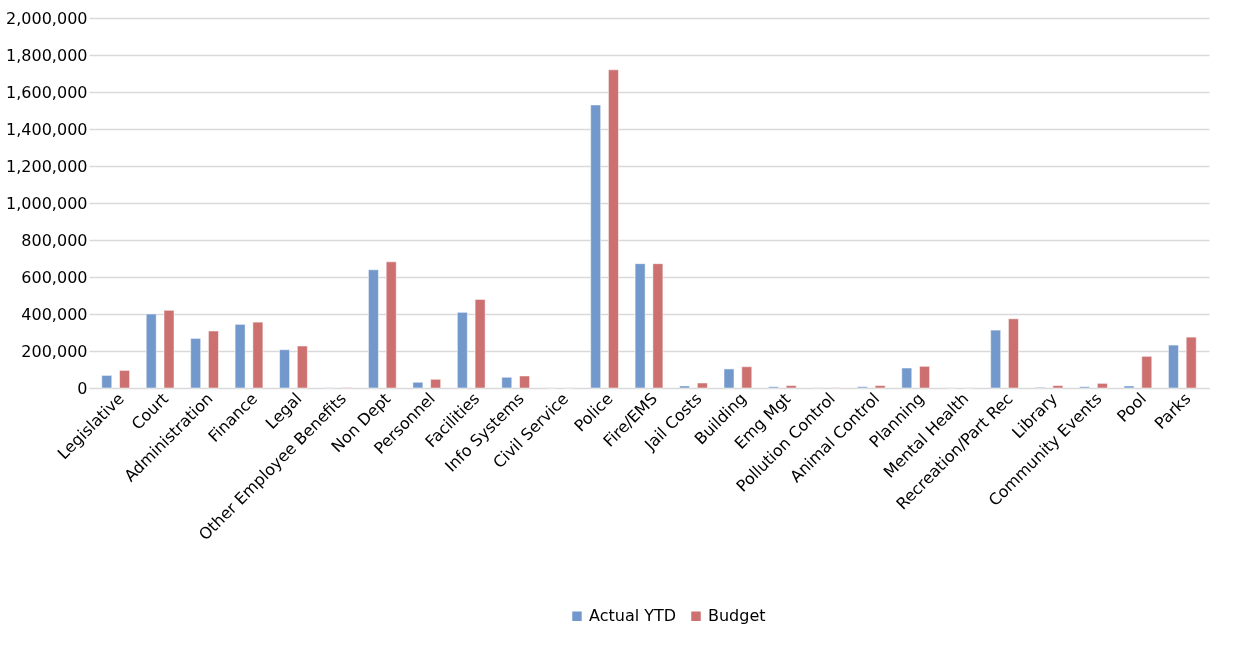 Image resolution: width=1233 pixels, height=648 pixels. What do you see at coordinates (47, 18) in the screenshot?
I see `y-tick-label: 2,000,000` at bounding box center [47, 18].